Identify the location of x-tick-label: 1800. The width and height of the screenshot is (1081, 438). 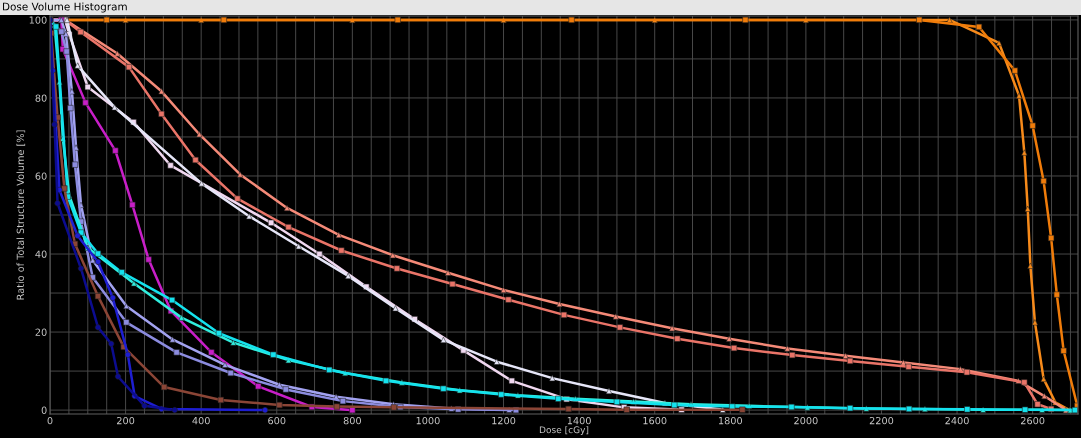
(730, 420).